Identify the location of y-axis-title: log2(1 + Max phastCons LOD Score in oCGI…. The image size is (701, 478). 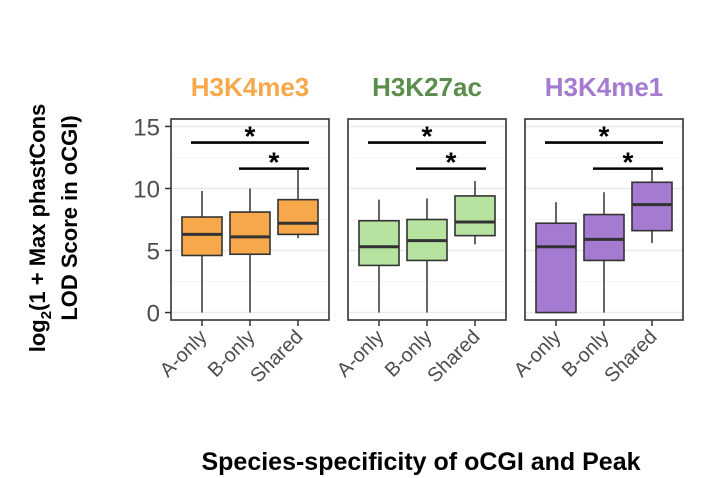
(53, 228).